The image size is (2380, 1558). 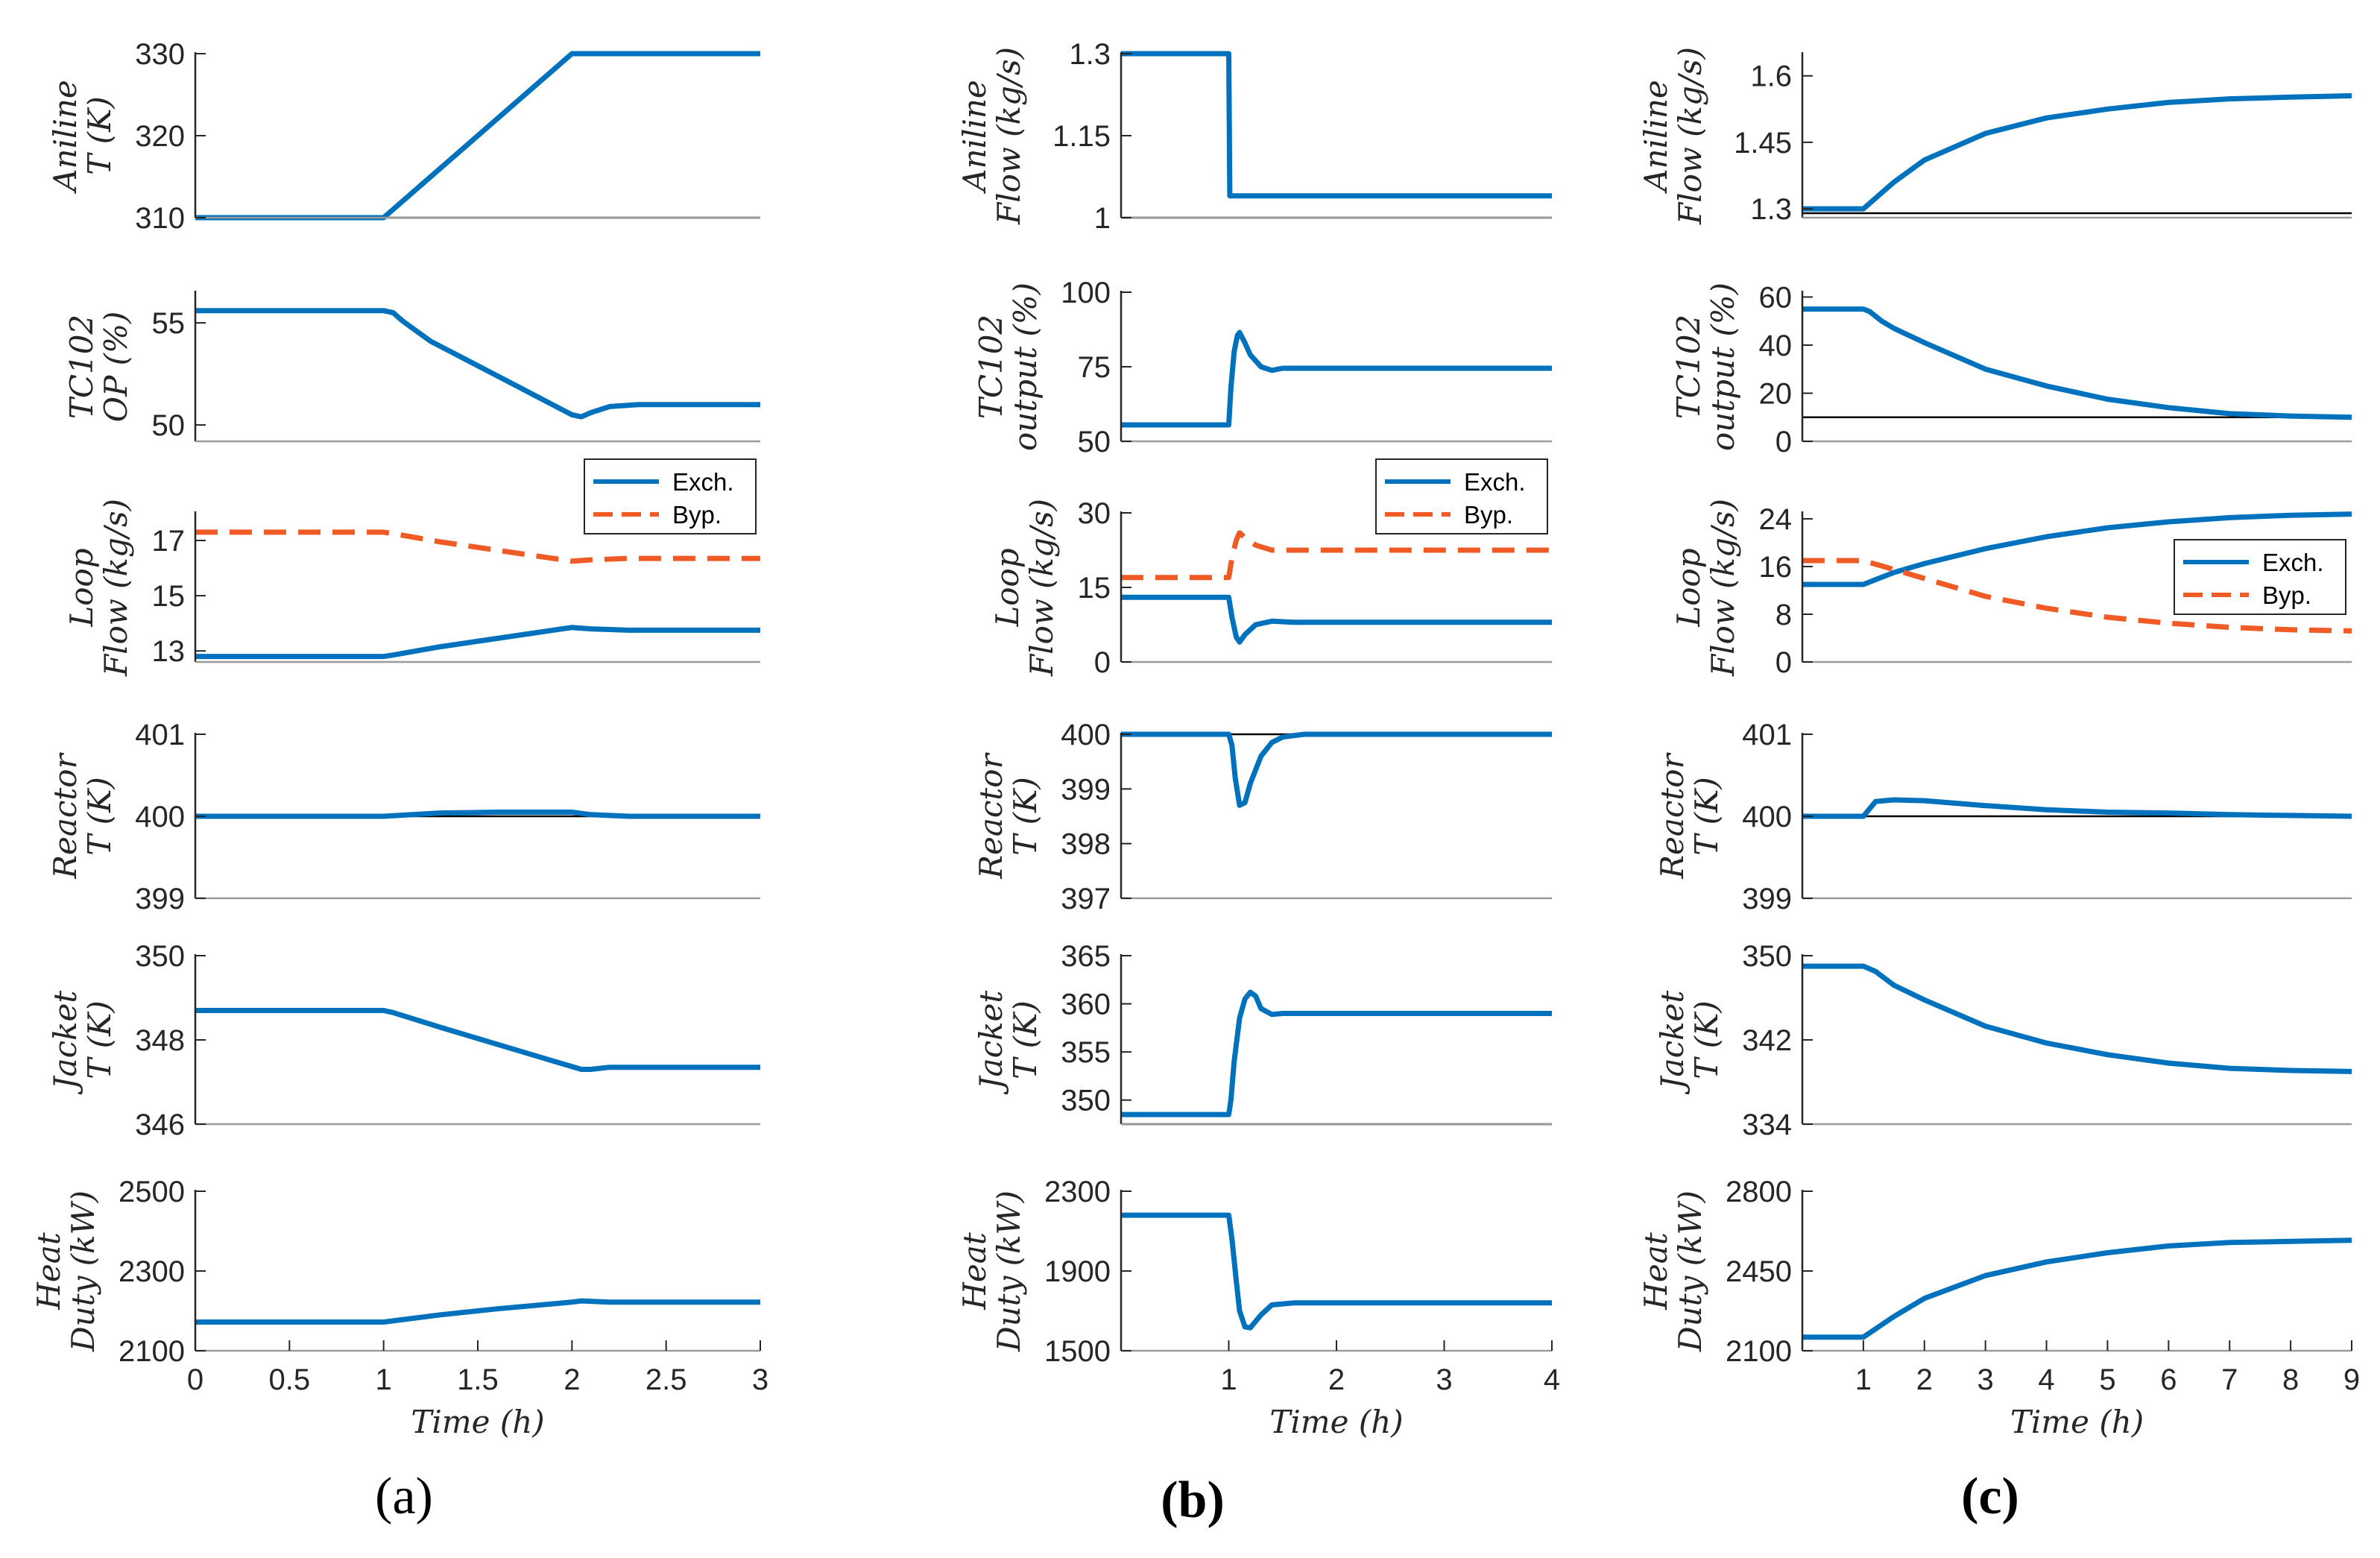 What do you see at coordinates (169, 324) in the screenshot?
I see `y-tick-label: 55` at bounding box center [169, 324].